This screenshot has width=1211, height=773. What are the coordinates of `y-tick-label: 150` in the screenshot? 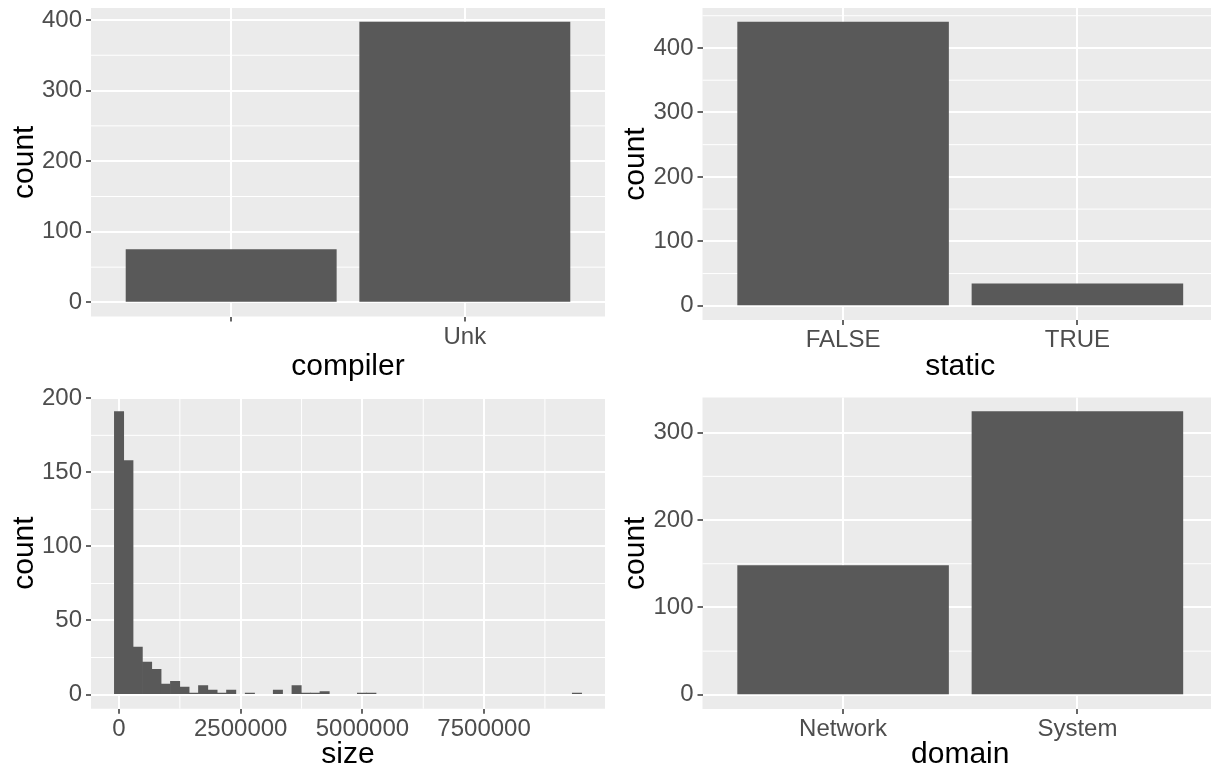 It's located at (61, 470).